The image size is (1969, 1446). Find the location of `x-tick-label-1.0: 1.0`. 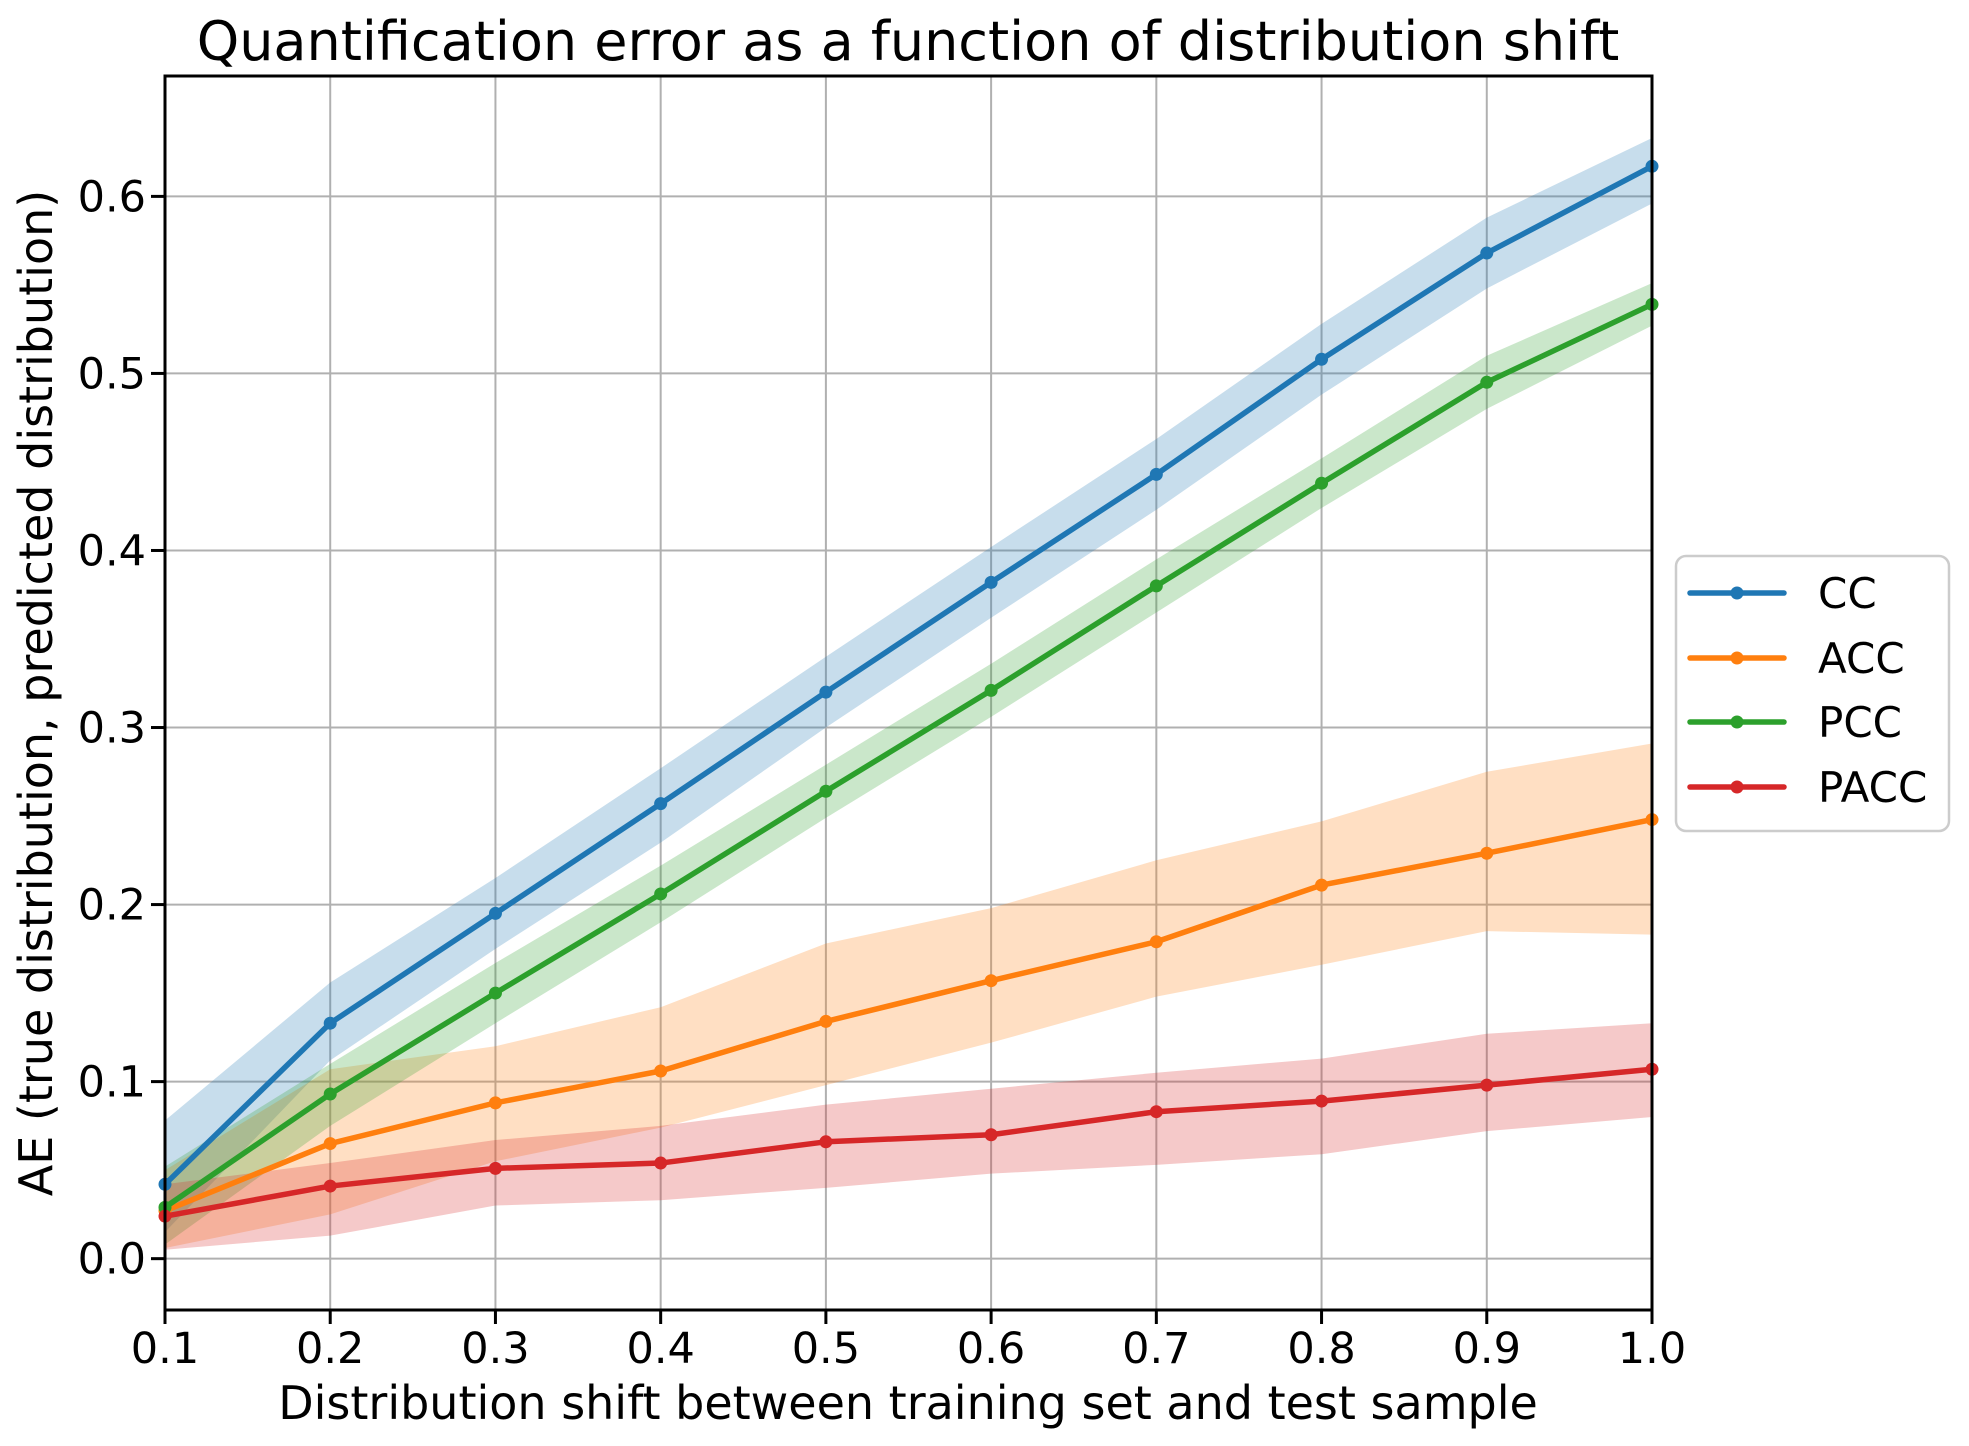

x-tick-label-1.0: 1.0 is located at coordinates (1652, 1349).